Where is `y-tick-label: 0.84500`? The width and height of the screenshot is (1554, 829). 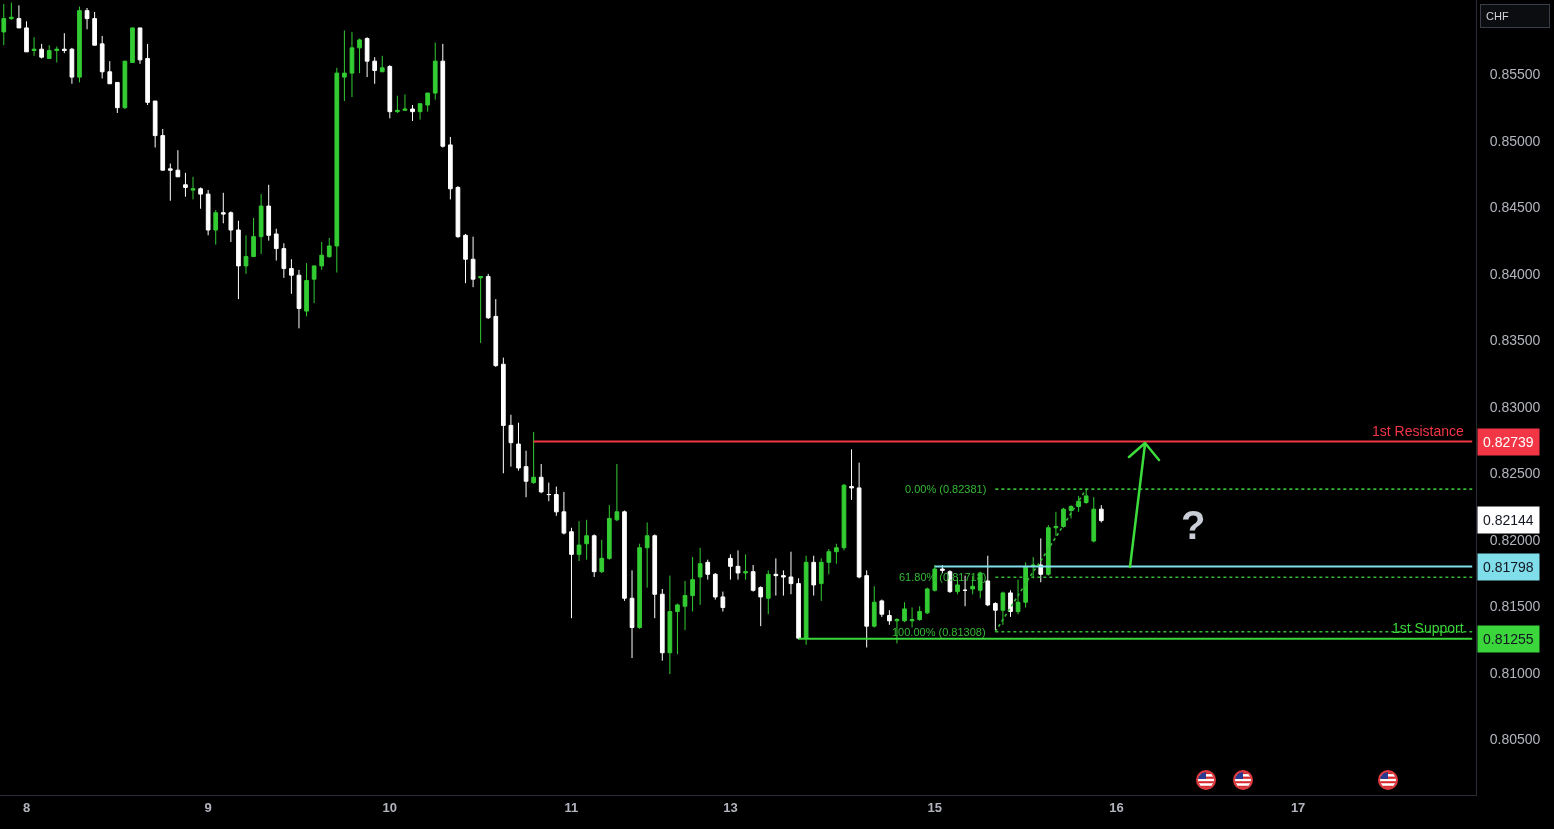 y-tick-label: 0.84500 is located at coordinates (1515, 207).